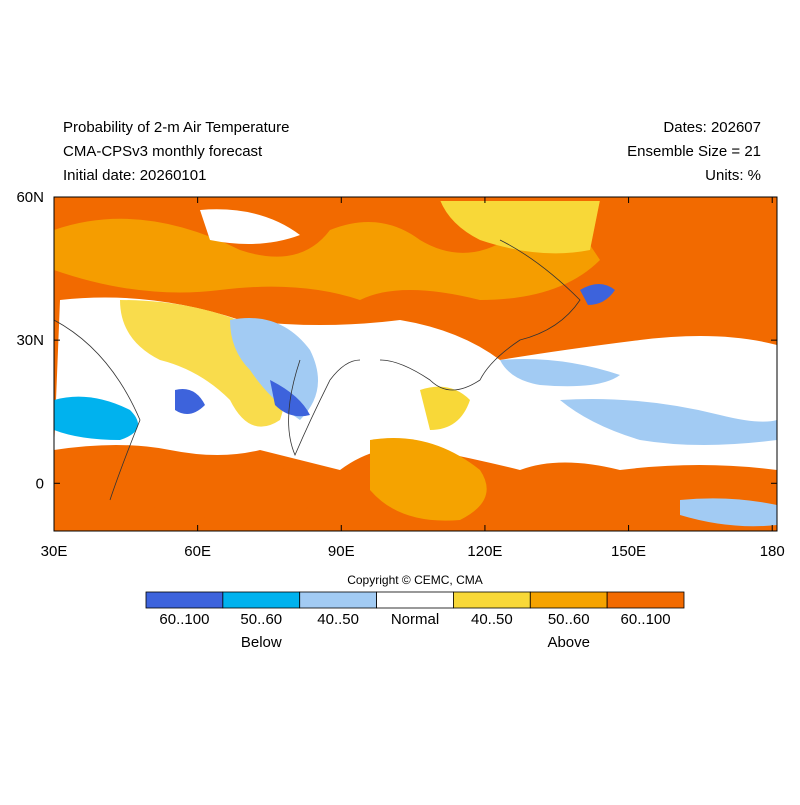  I want to click on info-line: Dates: 202607, so click(712, 127).